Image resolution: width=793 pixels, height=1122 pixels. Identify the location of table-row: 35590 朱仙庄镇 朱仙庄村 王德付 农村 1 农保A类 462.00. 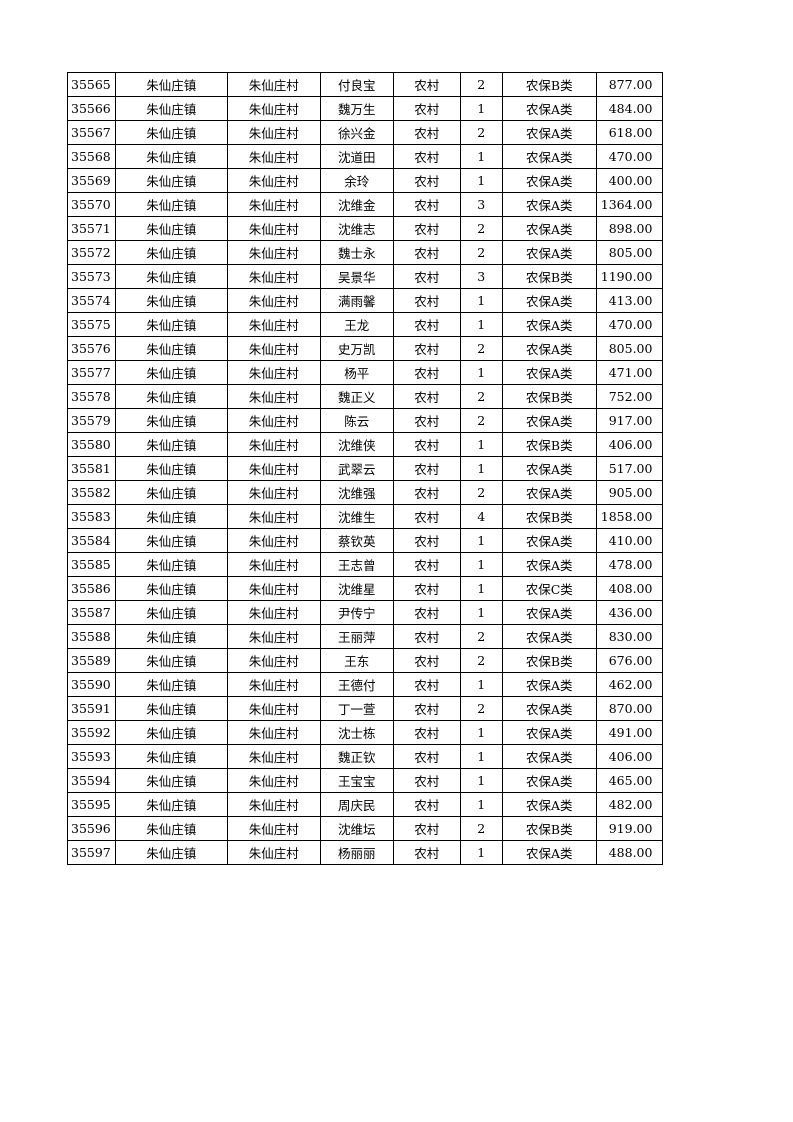
(365, 684).